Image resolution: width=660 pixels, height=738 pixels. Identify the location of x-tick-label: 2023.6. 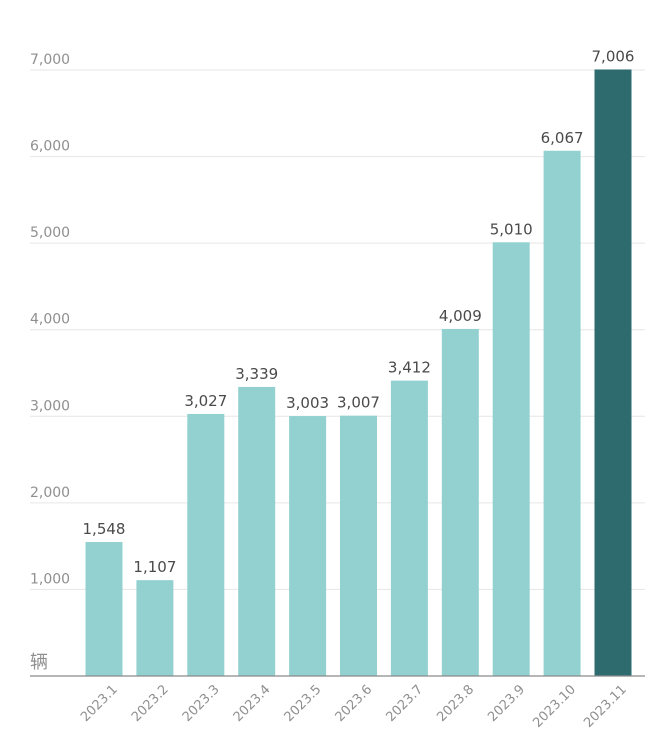
(354, 703).